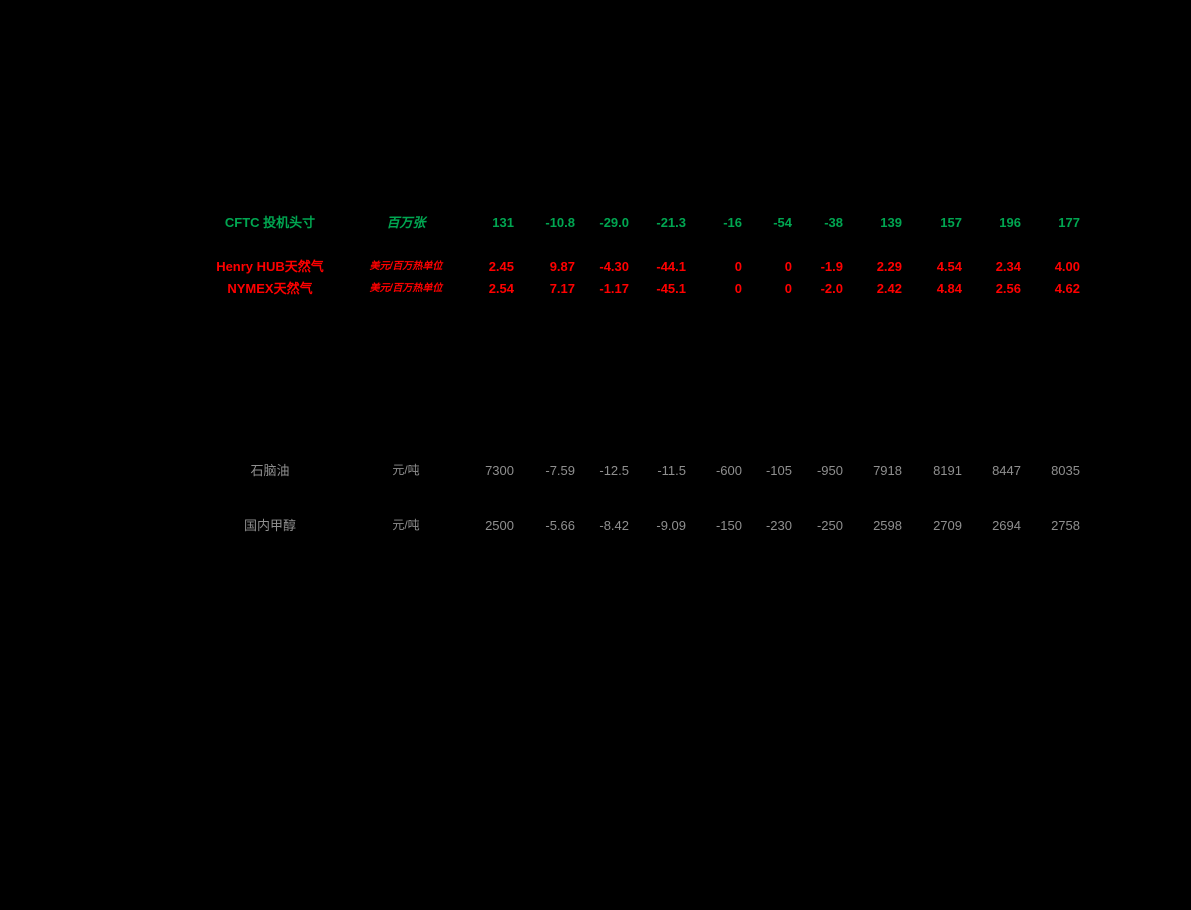 Image resolution: width=1191 pixels, height=910 pixels. Describe the element at coordinates (947, 470) in the screenshot. I see `row-value: 8191` at that location.